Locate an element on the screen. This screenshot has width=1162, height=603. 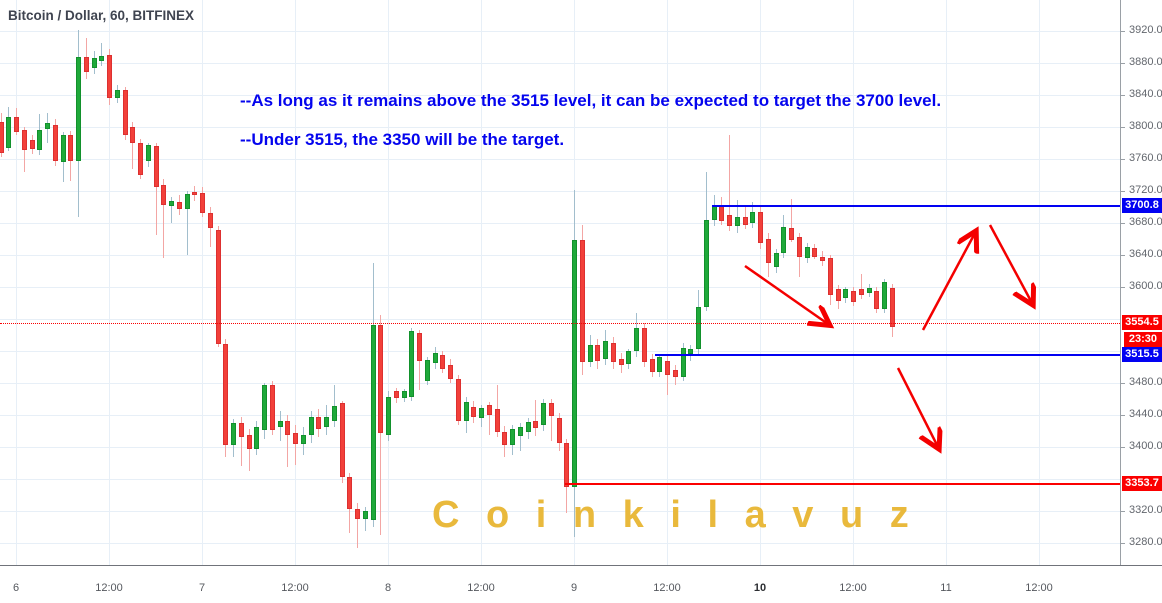
level-line-3353.7 is located at coordinates (842, 484).